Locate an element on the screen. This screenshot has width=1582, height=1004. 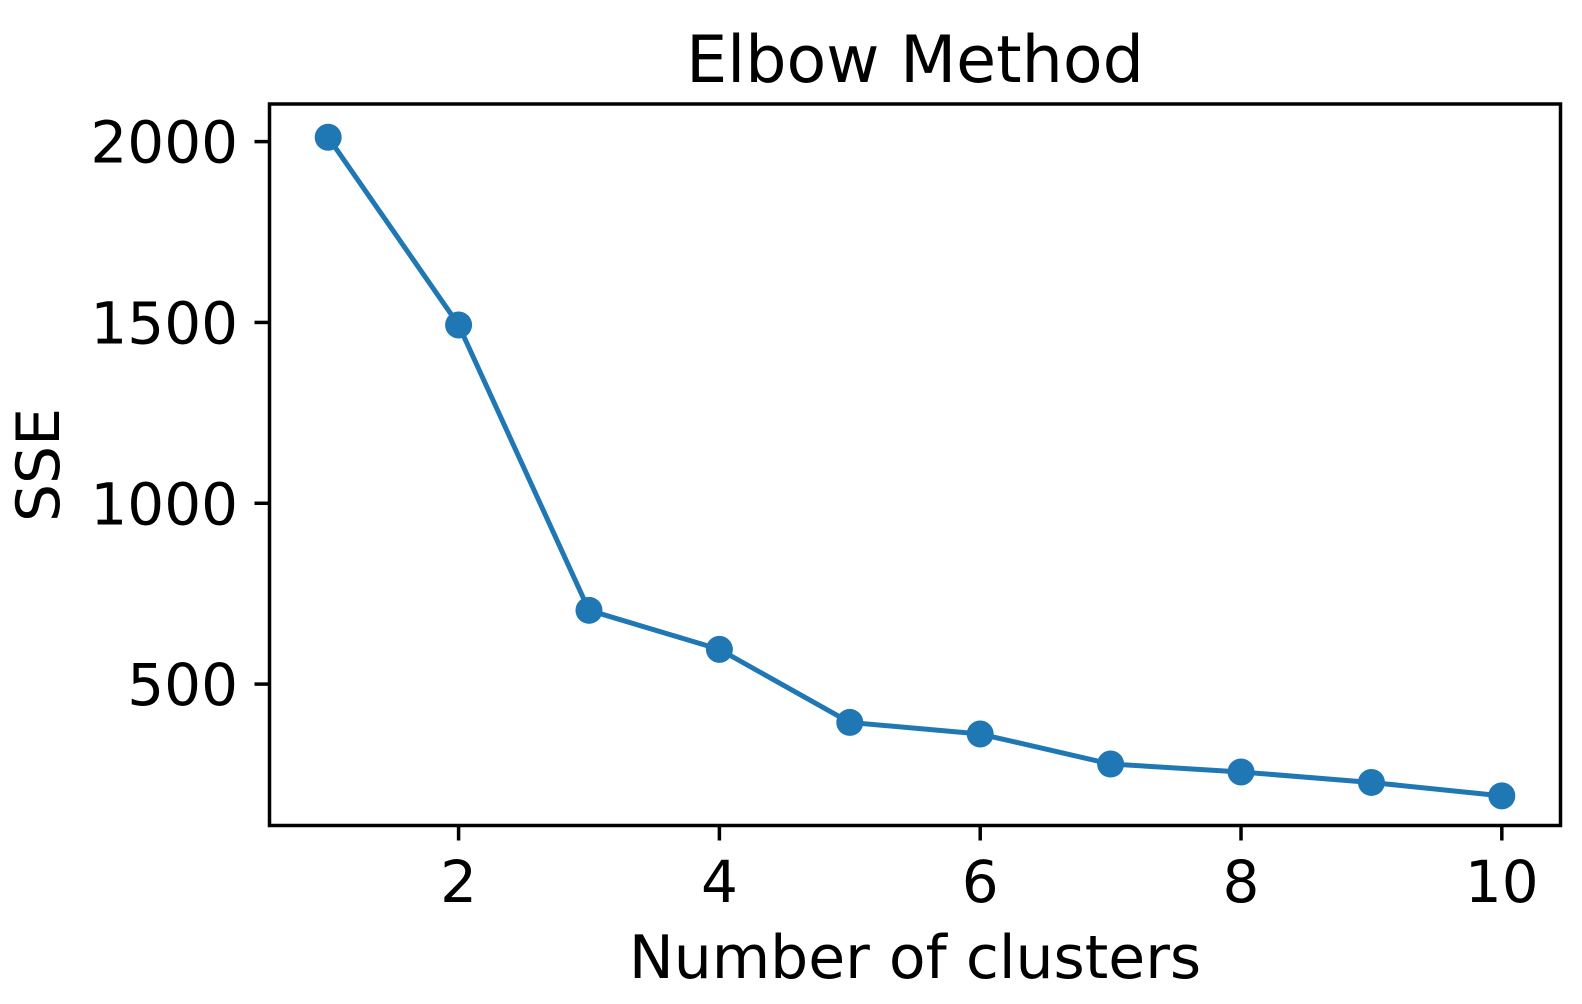
y-tick-label: 1500 is located at coordinates (164, 323).